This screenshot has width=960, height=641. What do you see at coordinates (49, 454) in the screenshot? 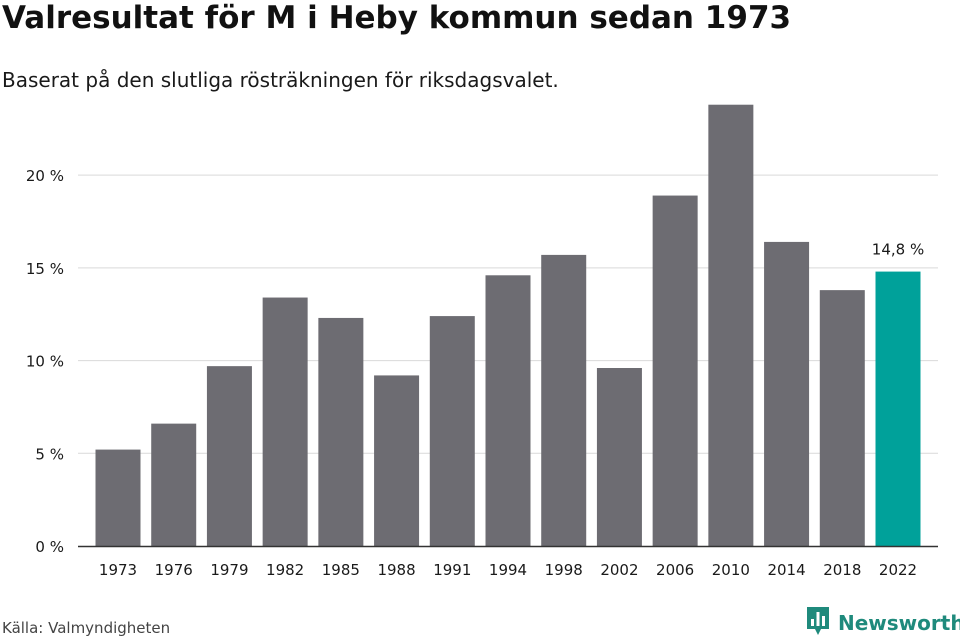
I see `y-tick-label: 5 %` at bounding box center [49, 454].